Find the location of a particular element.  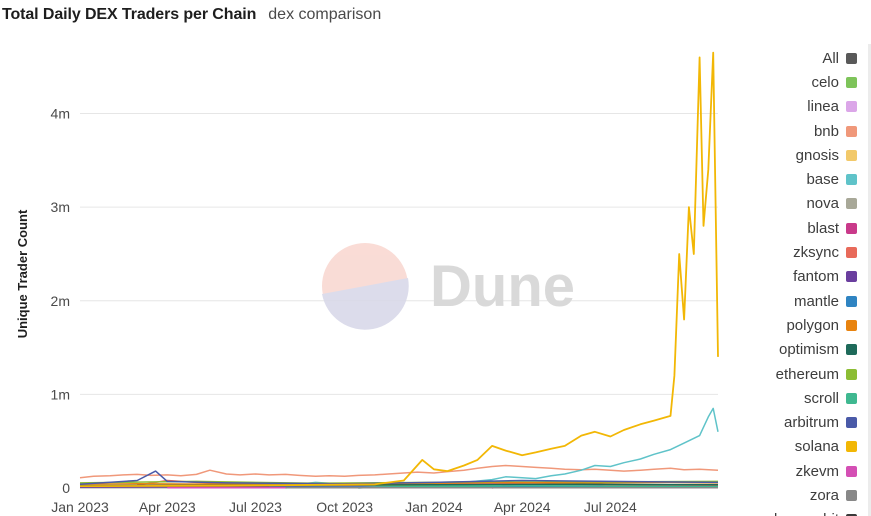

legend-item-ethereum: ethereum is located at coordinates (787, 374).